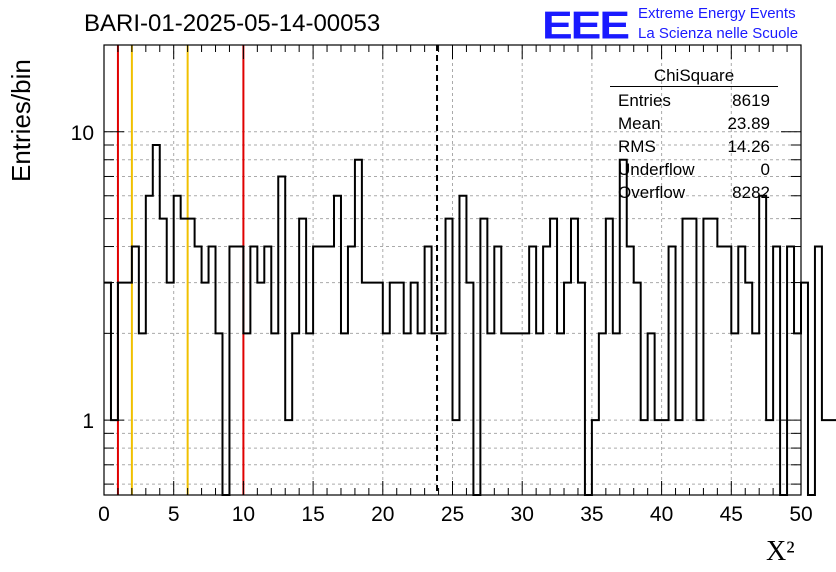 The image size is (836, 572). Describe the element at coordinates (21, 120) in the screenshot. I see `y-axis-label: Entries/bin` at that location.